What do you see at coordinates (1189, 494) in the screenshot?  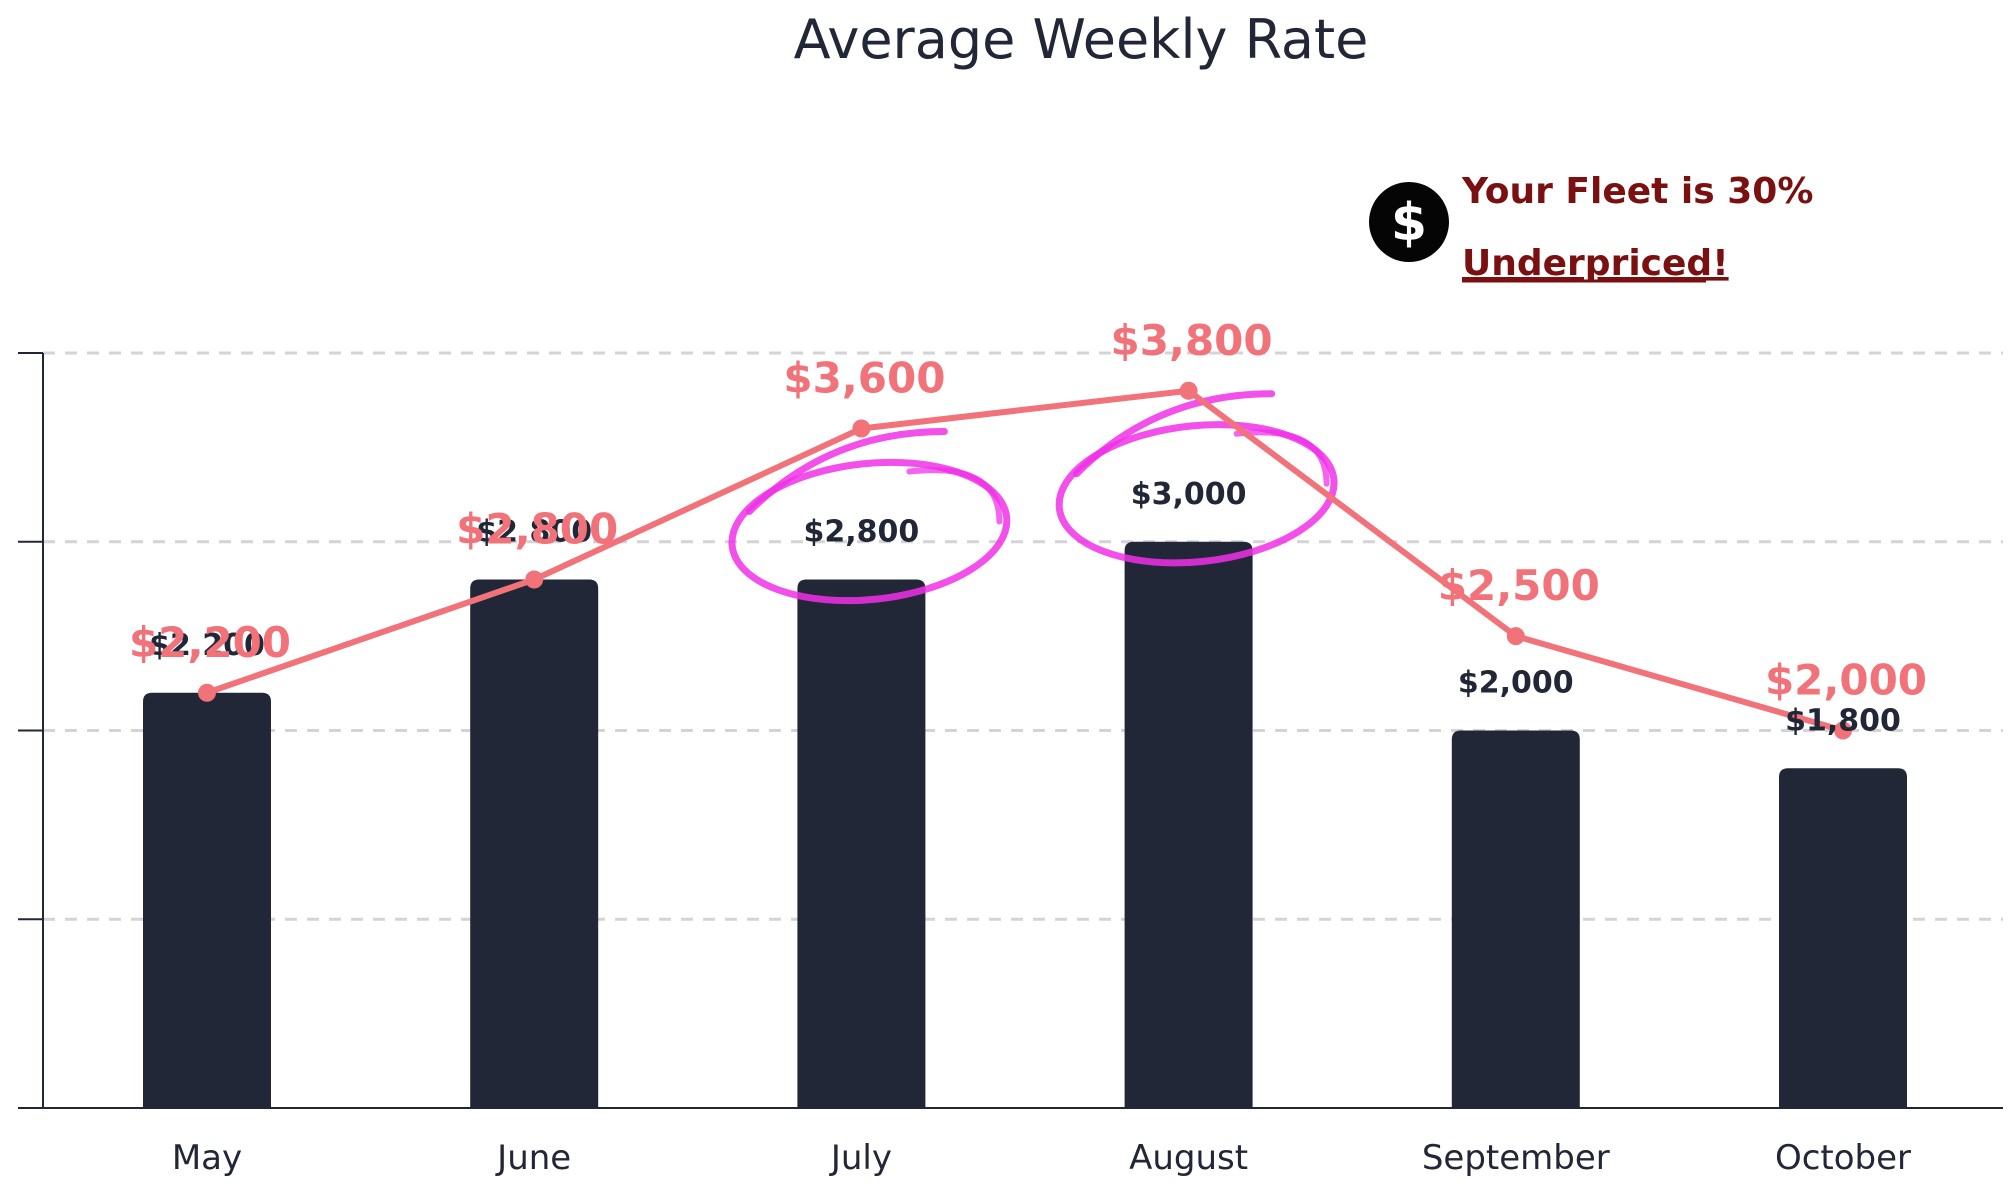 I see `bar-value-label: $3,000` at bounding box center [1189, 494].